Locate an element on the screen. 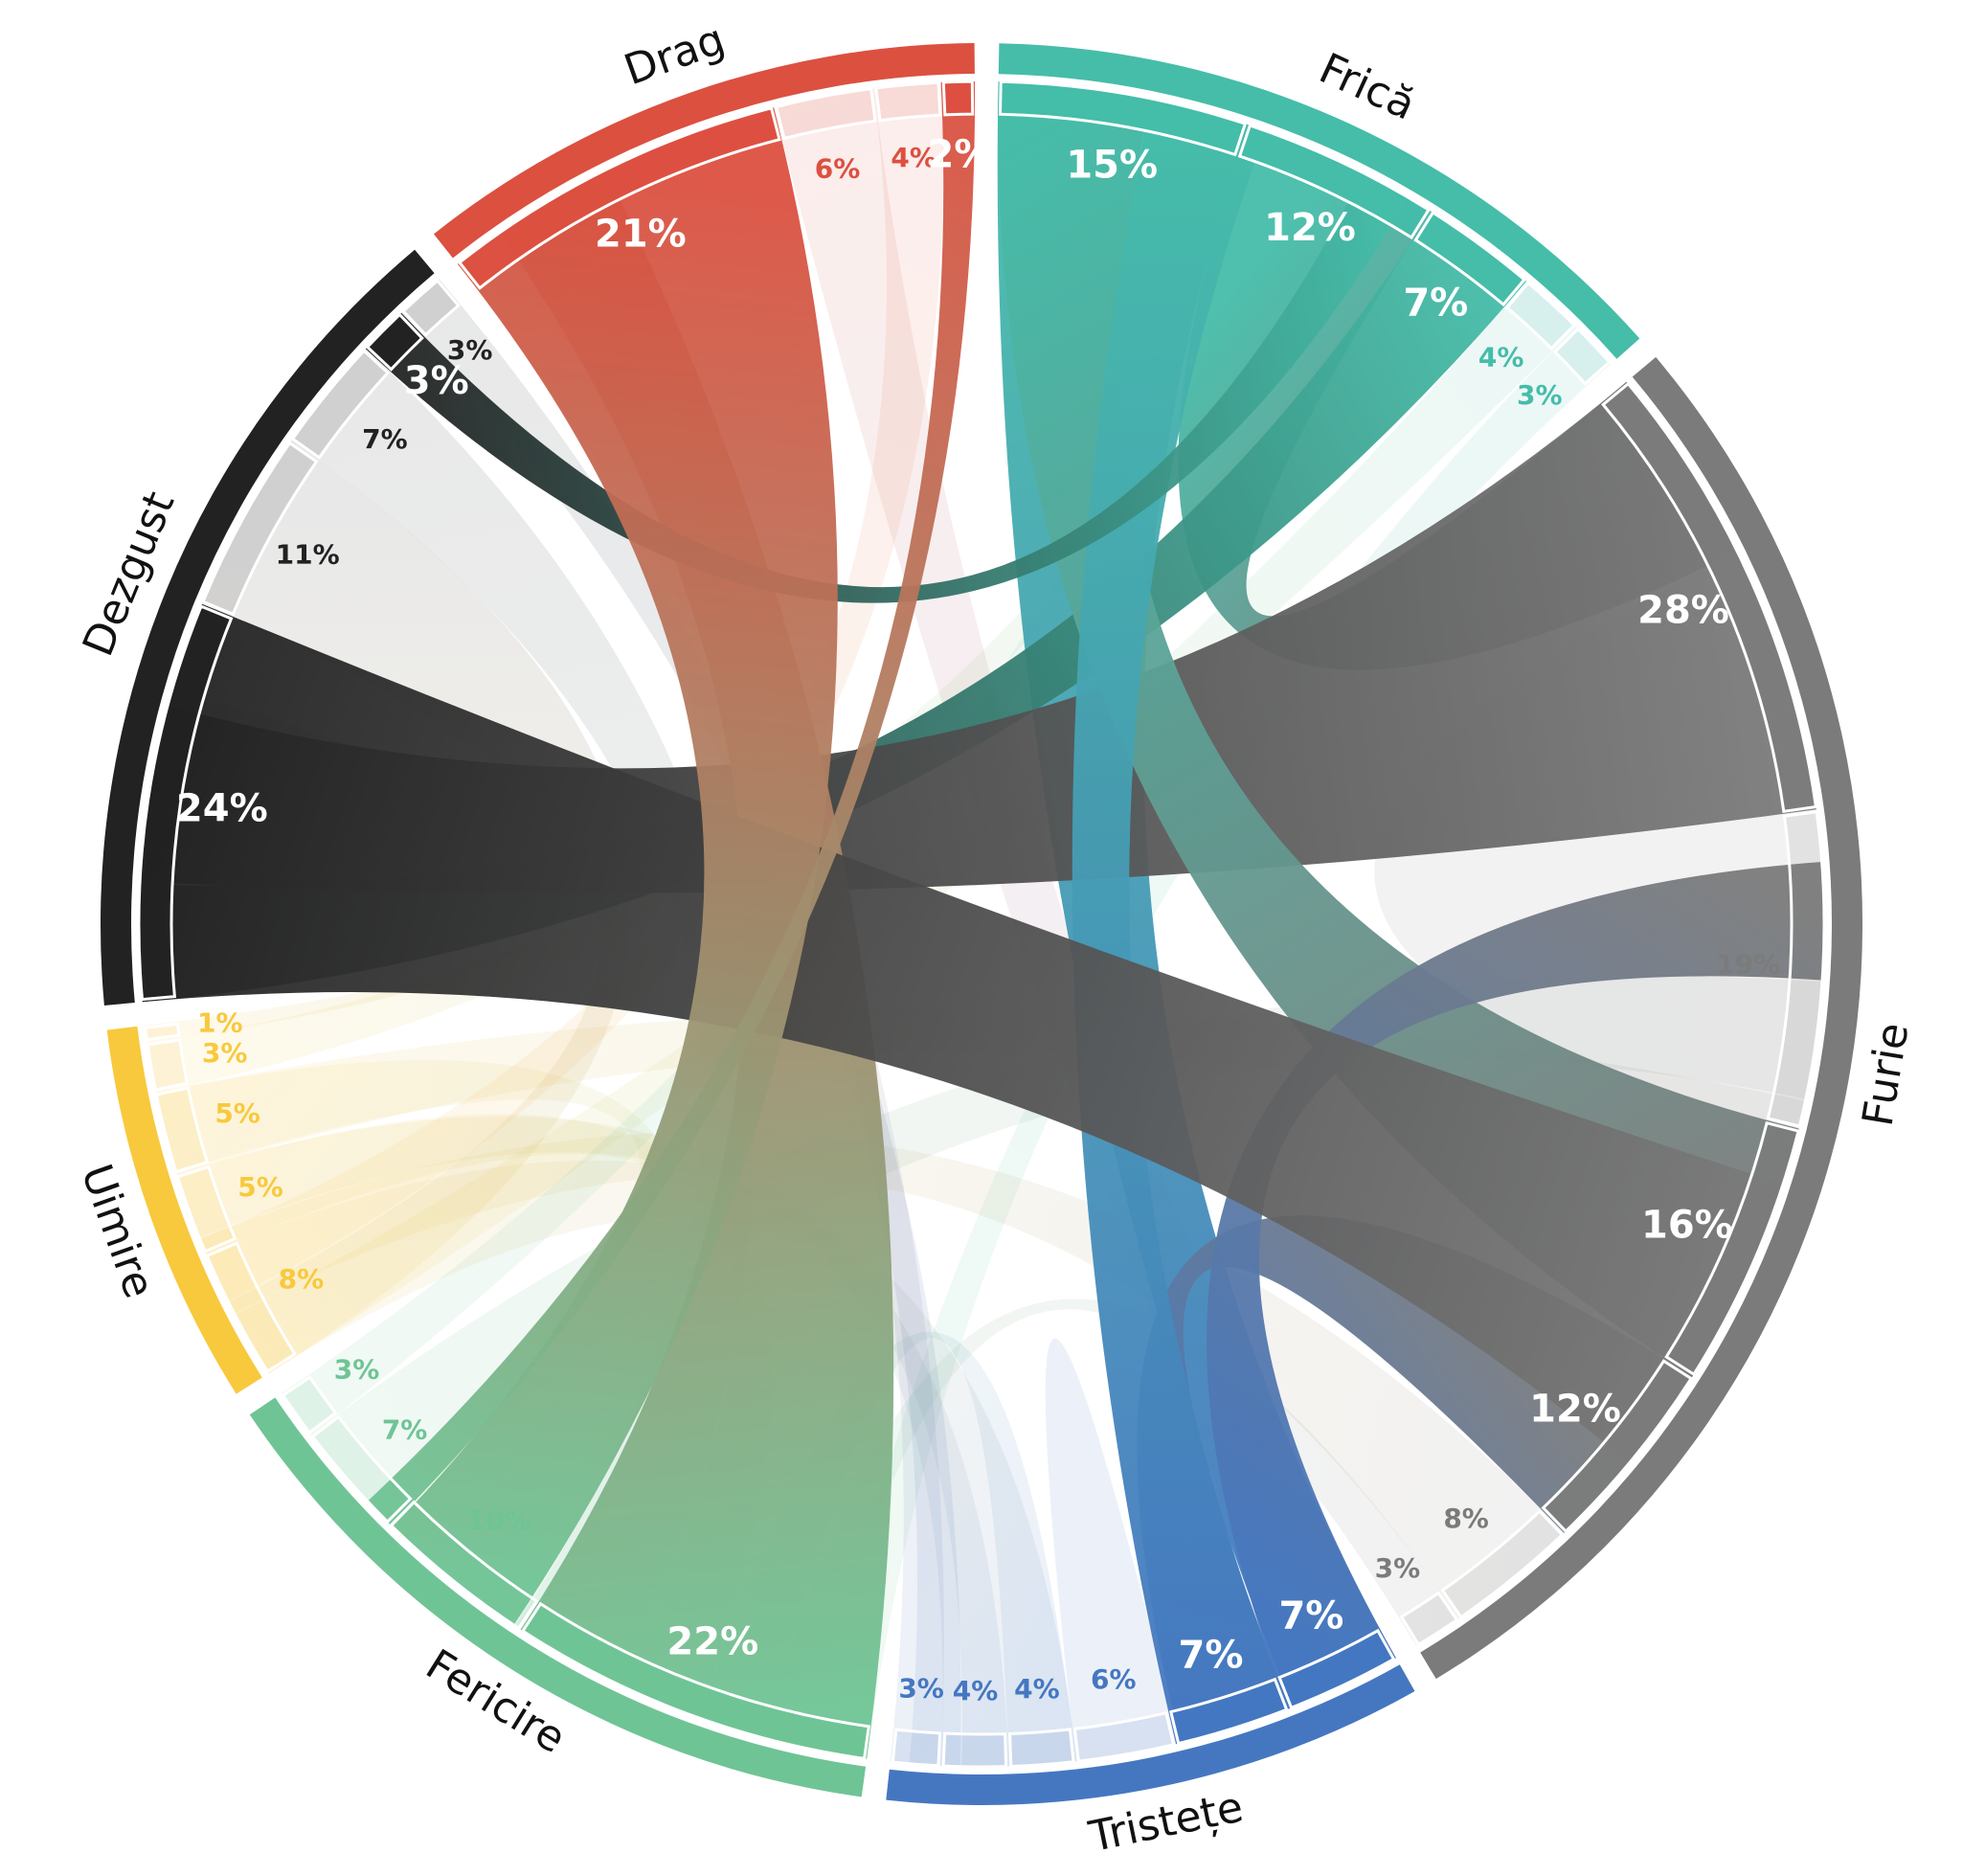  ribbon-tristete-to-furie is located at coordinates (1515, 1286).